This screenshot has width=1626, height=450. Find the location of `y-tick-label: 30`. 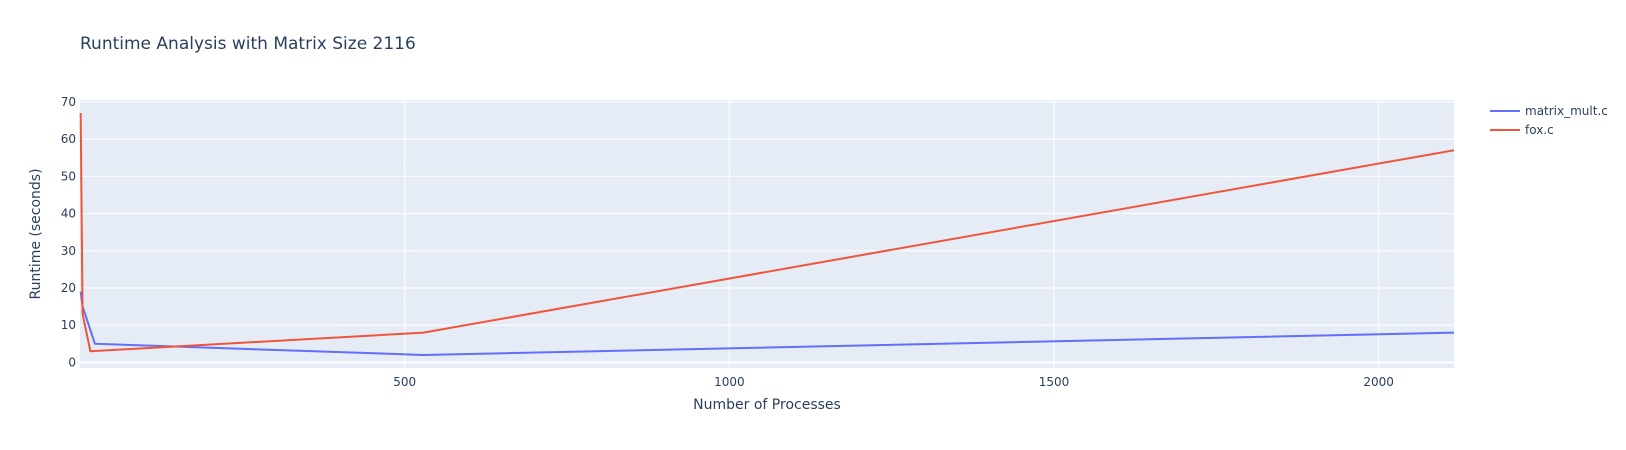

y-tick-label: 30 is located at coordinates (68, 251).